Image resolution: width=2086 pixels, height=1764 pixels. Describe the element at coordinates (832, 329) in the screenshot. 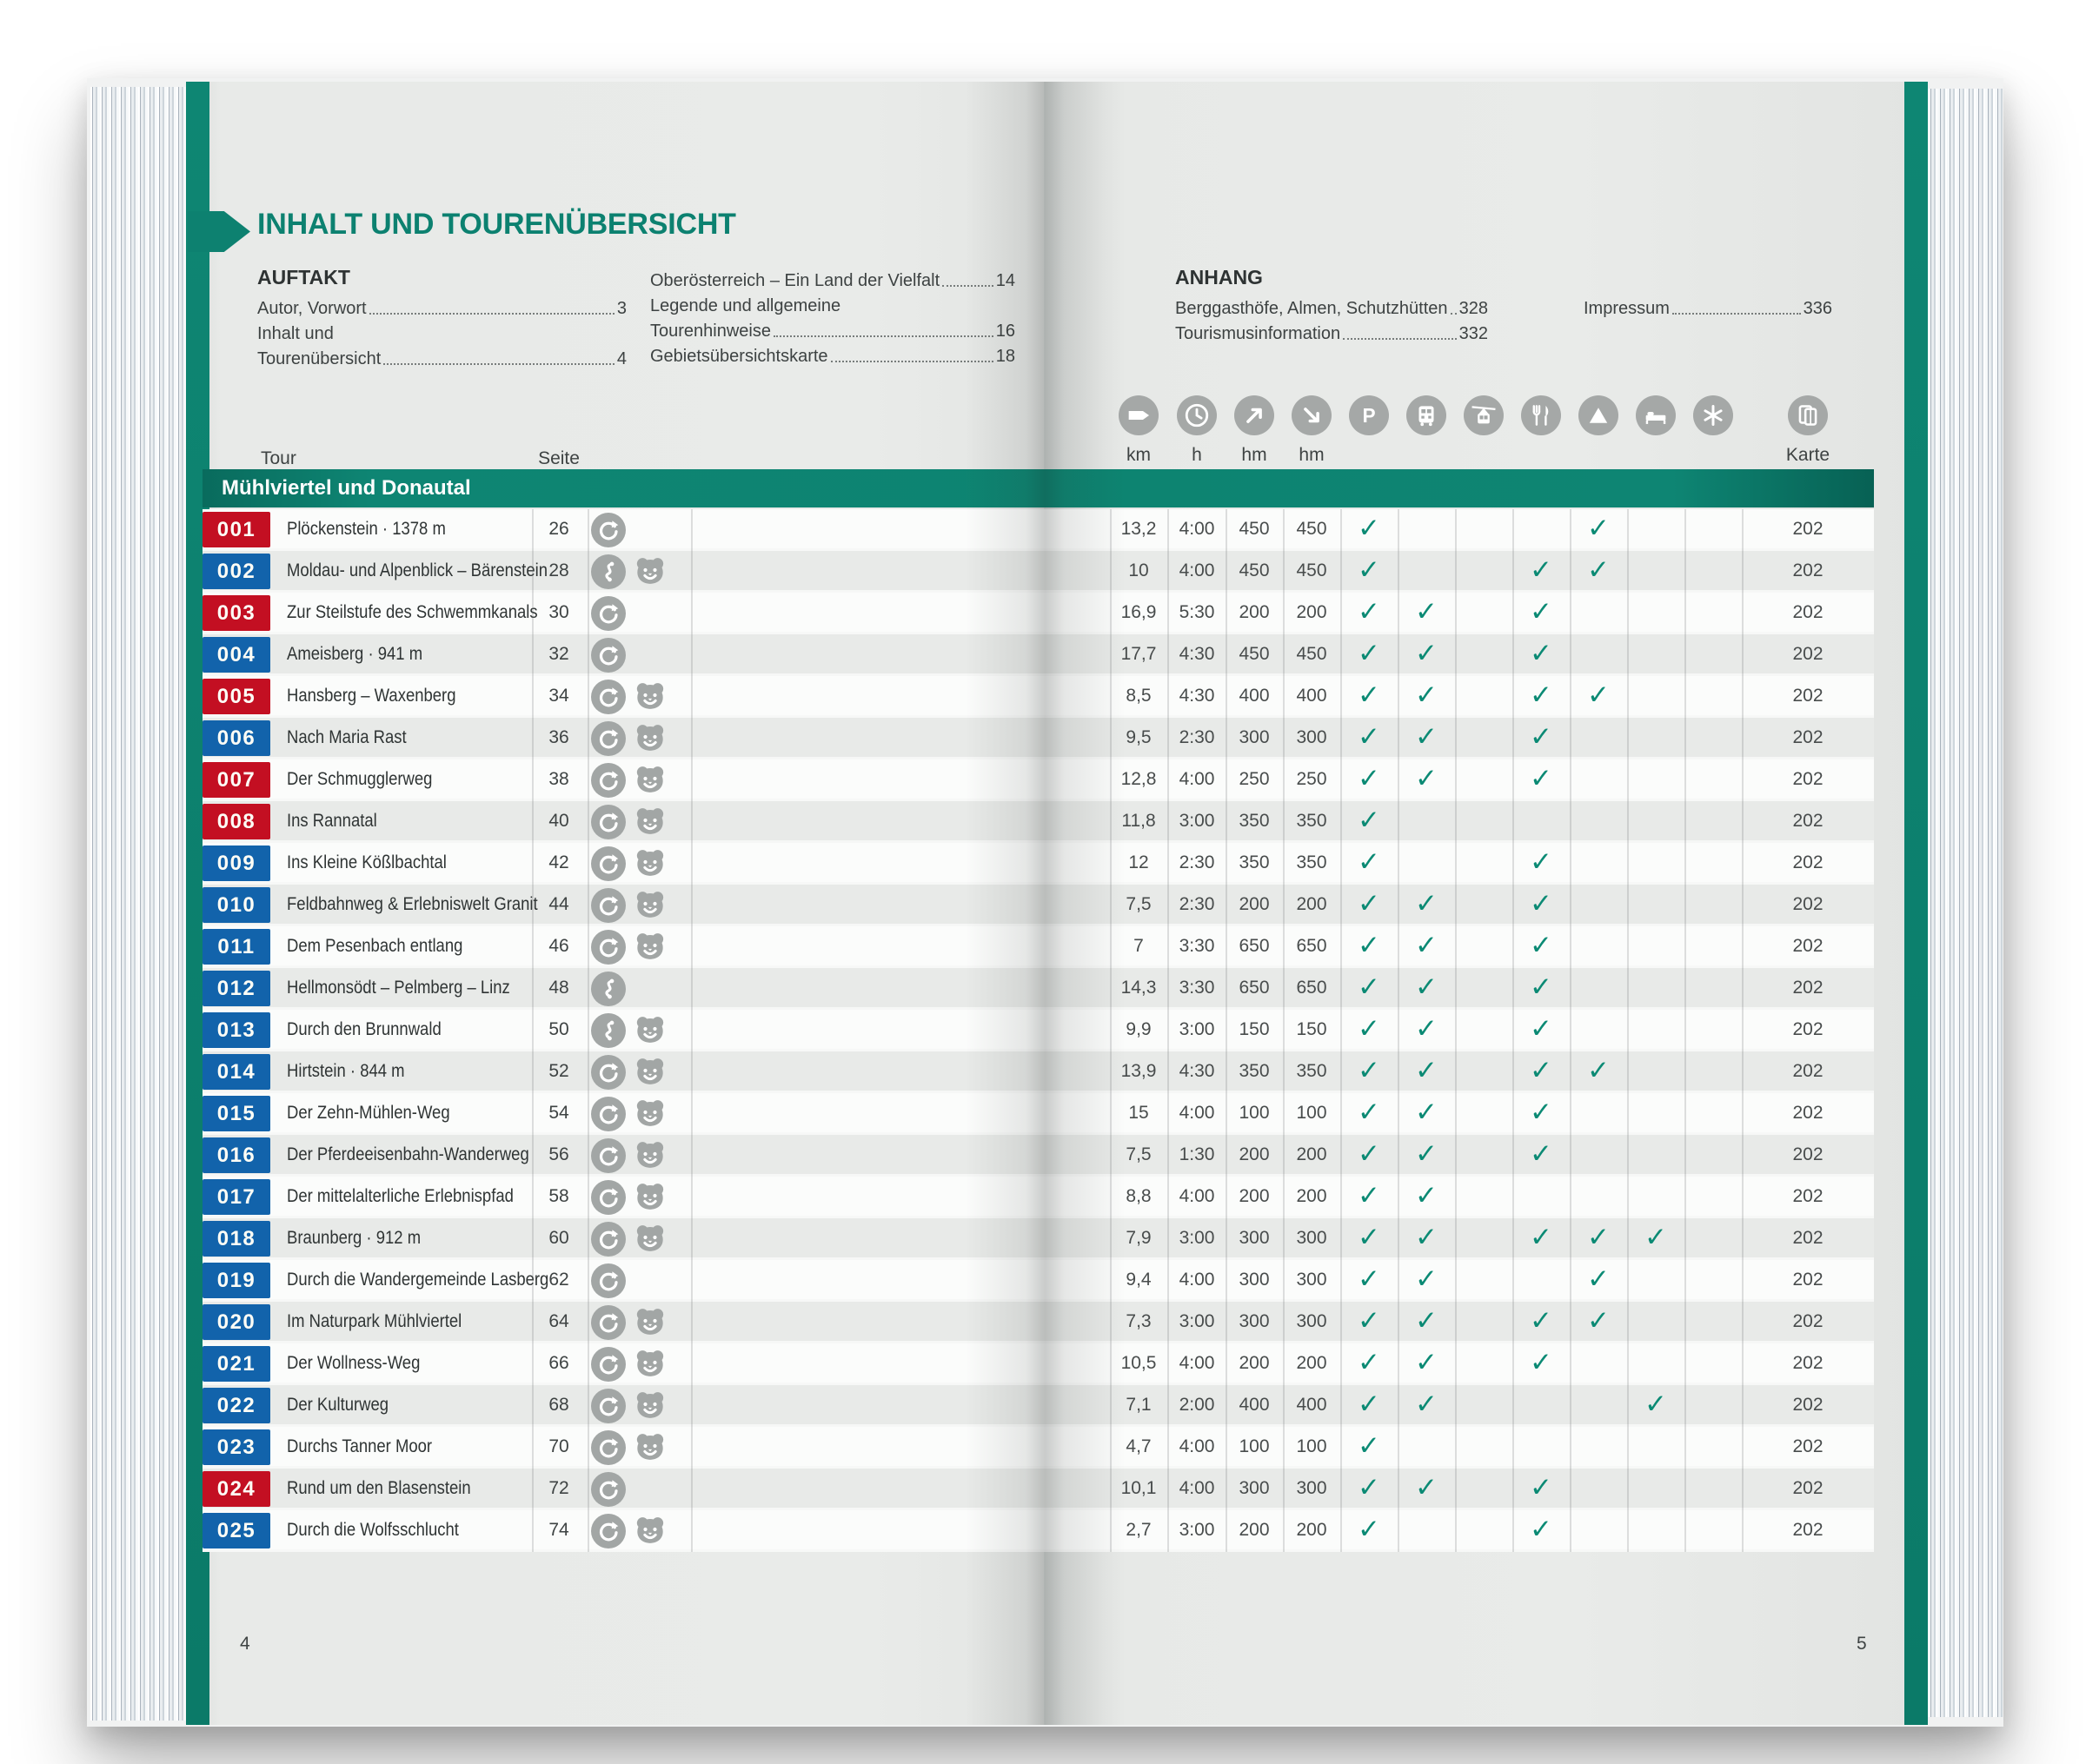

I see `auftakt-entry: Tourenhinweise 16` at that location.